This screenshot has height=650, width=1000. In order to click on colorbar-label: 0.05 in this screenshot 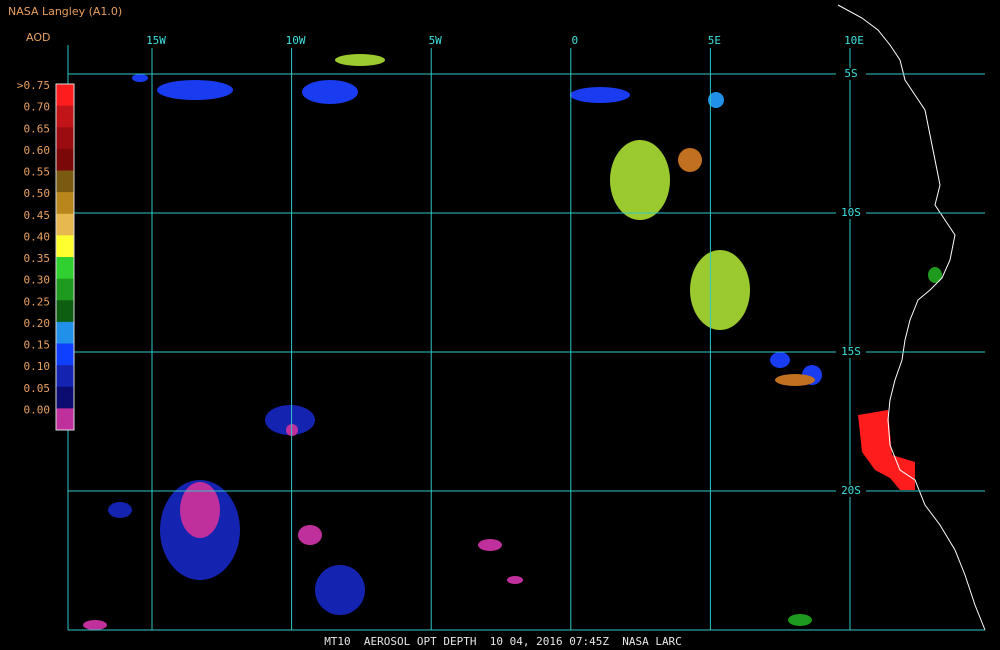, I will do `click(37, 388)`.